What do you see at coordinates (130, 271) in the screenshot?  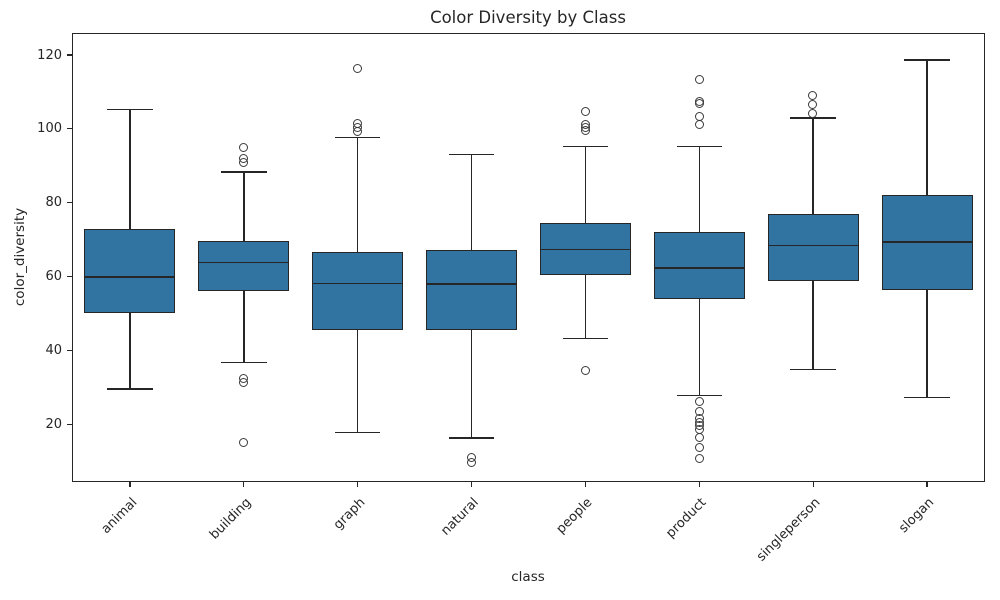 I see `box-animal` at bounding box center [130, 271].